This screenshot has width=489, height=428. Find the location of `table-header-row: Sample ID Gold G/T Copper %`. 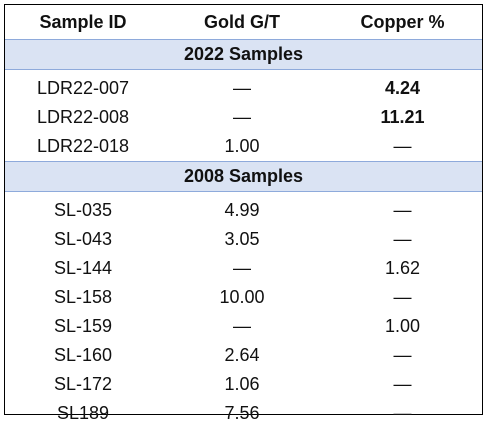

table-header-row: Sample ID Gold G/T Copper % is located at coordinates (243, 22).